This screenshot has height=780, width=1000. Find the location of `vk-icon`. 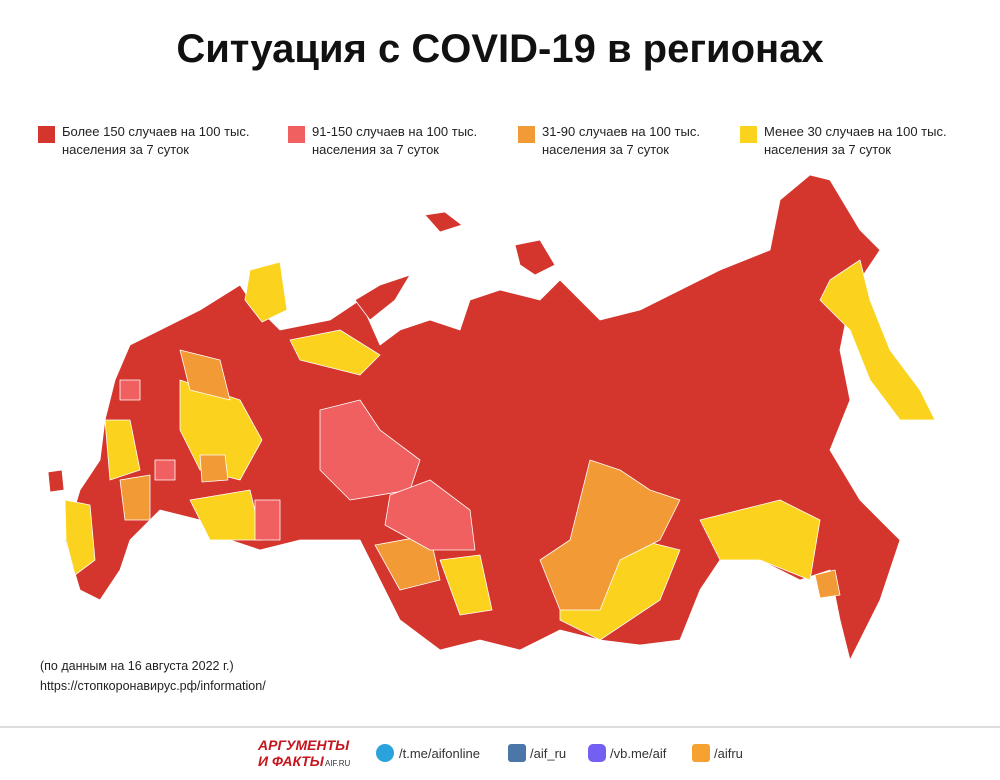

vk-icon is located at coordinates (517, 753).